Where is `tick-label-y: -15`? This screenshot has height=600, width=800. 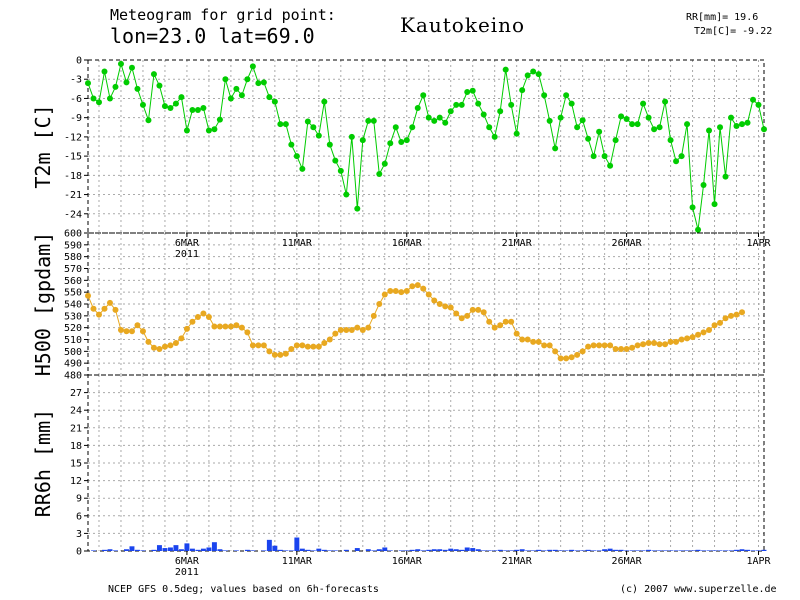 tick-label-y: -15 is located at coordinates (73, 157).